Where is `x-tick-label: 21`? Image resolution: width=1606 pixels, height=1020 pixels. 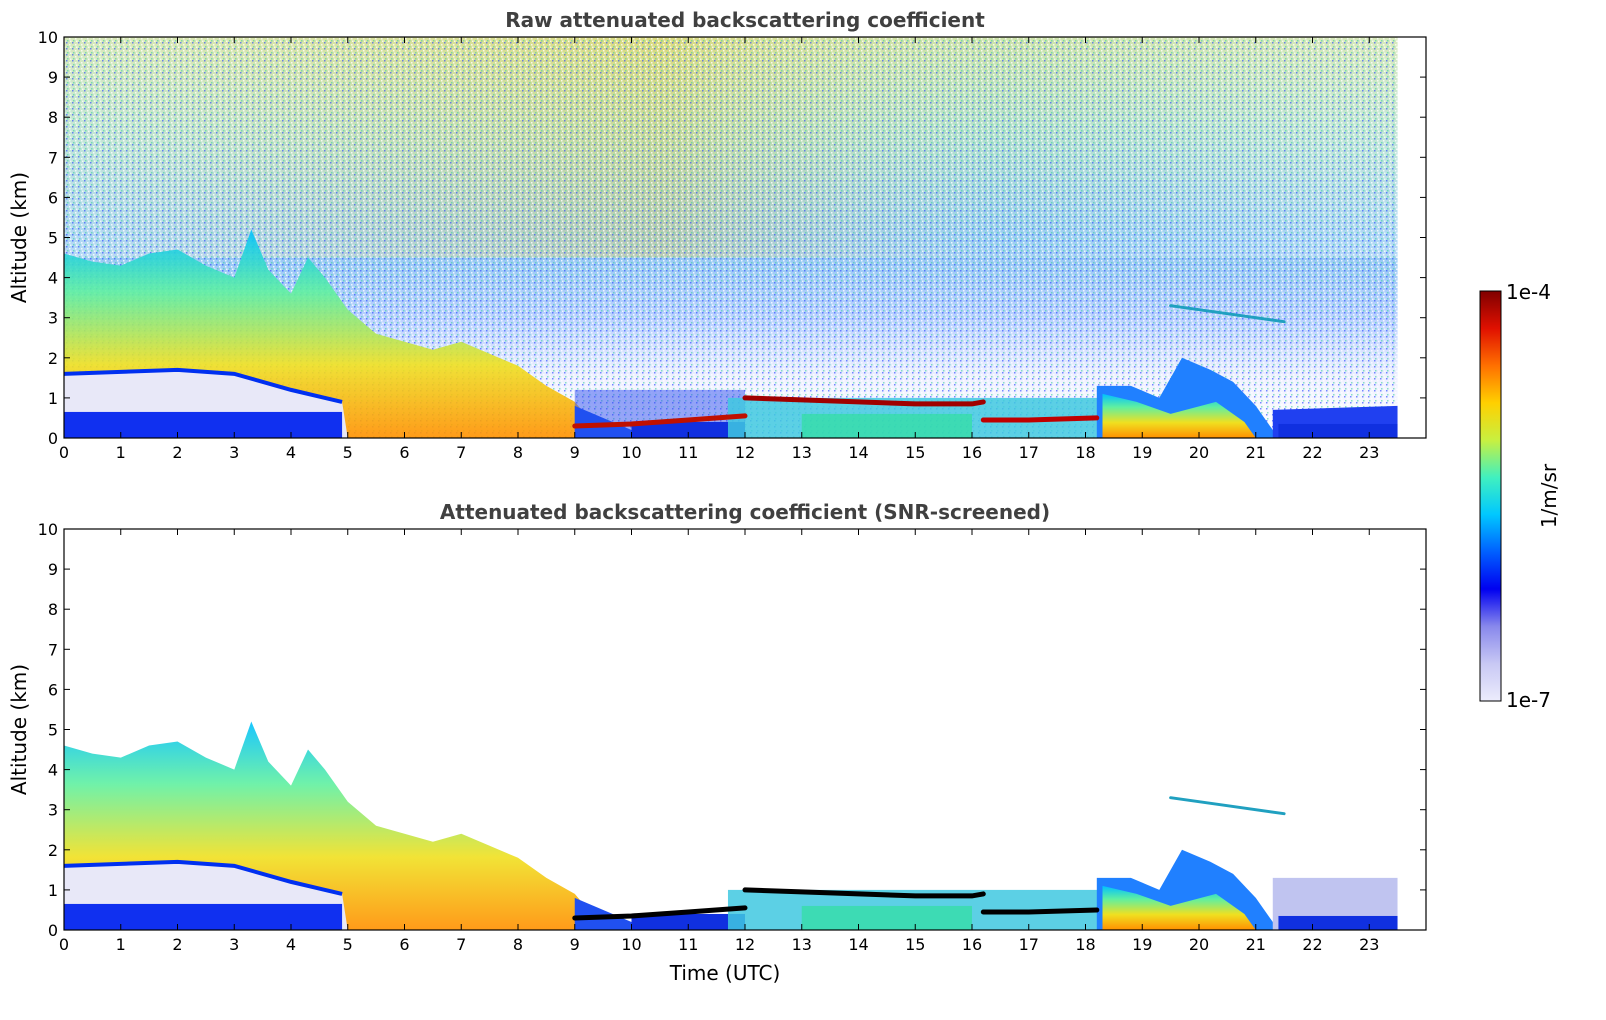
x-tick-label: 21 is located at coordinates (1256, 452).